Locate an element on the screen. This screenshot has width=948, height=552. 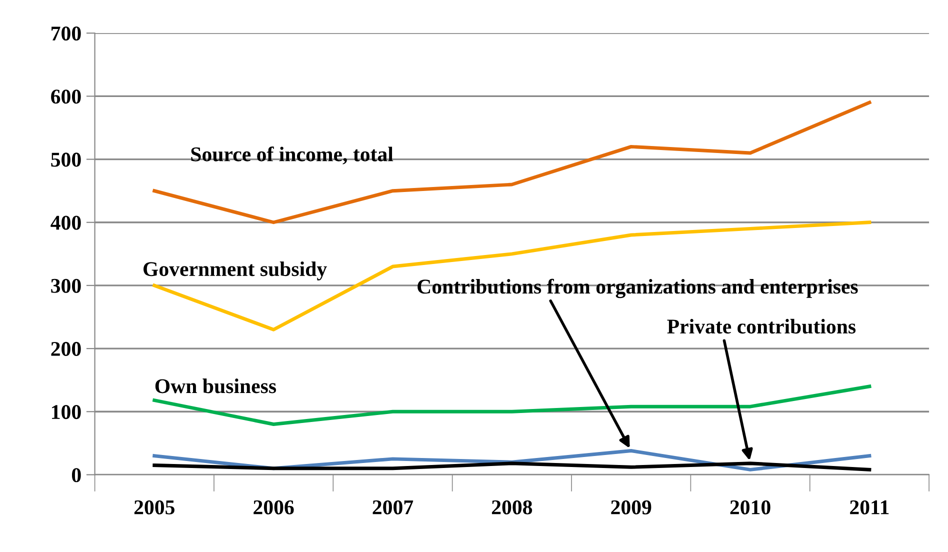
series-label: Government subsidy is located at coordinates (235, 270).